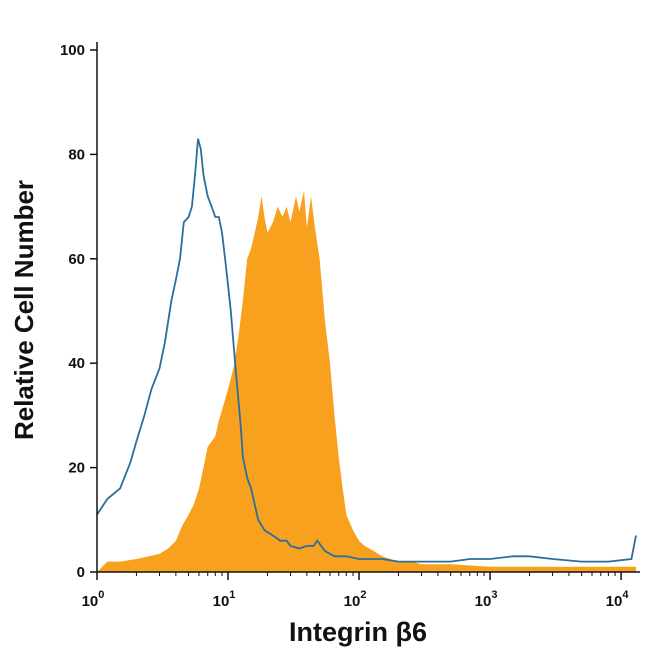  Describe the element at coordinates (81, 572) in the screenshot. I see `y-tick-label: 0` at that location.